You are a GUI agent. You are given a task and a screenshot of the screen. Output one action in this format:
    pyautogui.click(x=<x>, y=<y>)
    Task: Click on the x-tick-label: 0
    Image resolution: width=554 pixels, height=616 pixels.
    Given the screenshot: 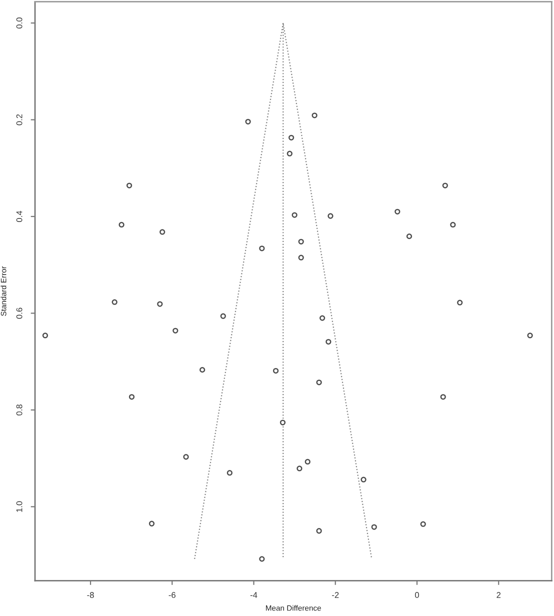 What is the action you would take?
    pyautogui.click(x=417, y=595)
    